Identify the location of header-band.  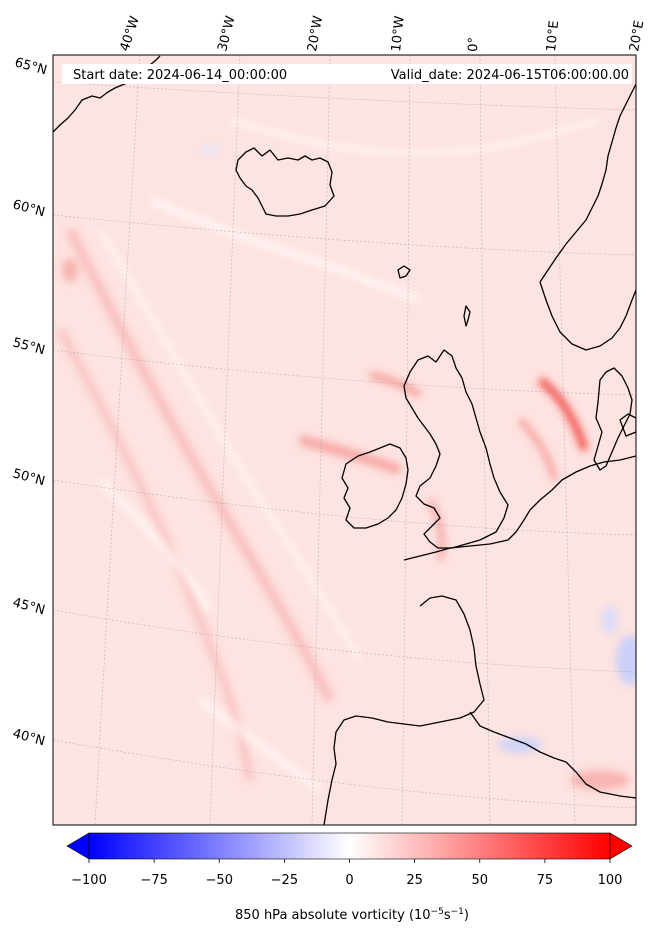
(347, 74).